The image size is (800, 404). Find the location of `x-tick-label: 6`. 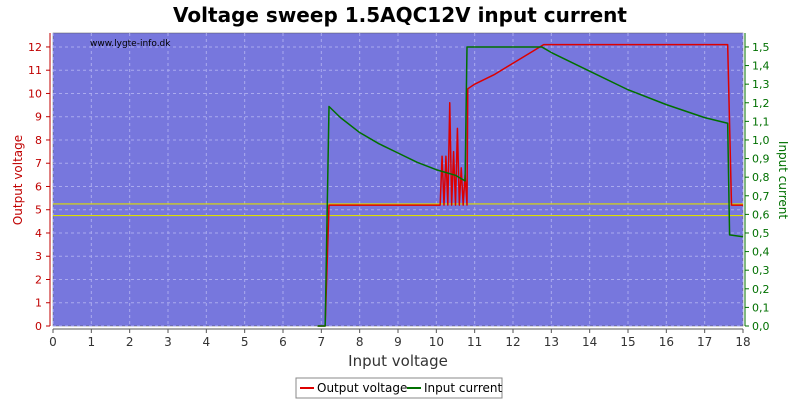

x-tick-label: 6 is located at coordinates (283, 342).